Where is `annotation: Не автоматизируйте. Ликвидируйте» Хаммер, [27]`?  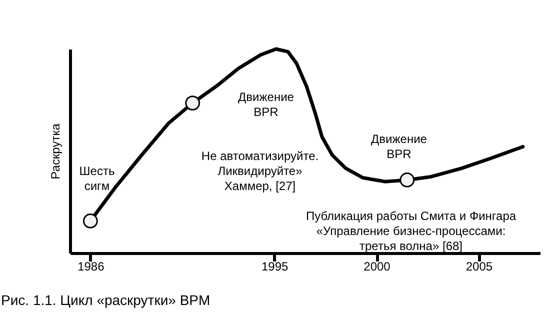 annotation: Не автоматизируйте. Ликвидируйте» Хаммер, [27] is located at coordinates (260, 171).